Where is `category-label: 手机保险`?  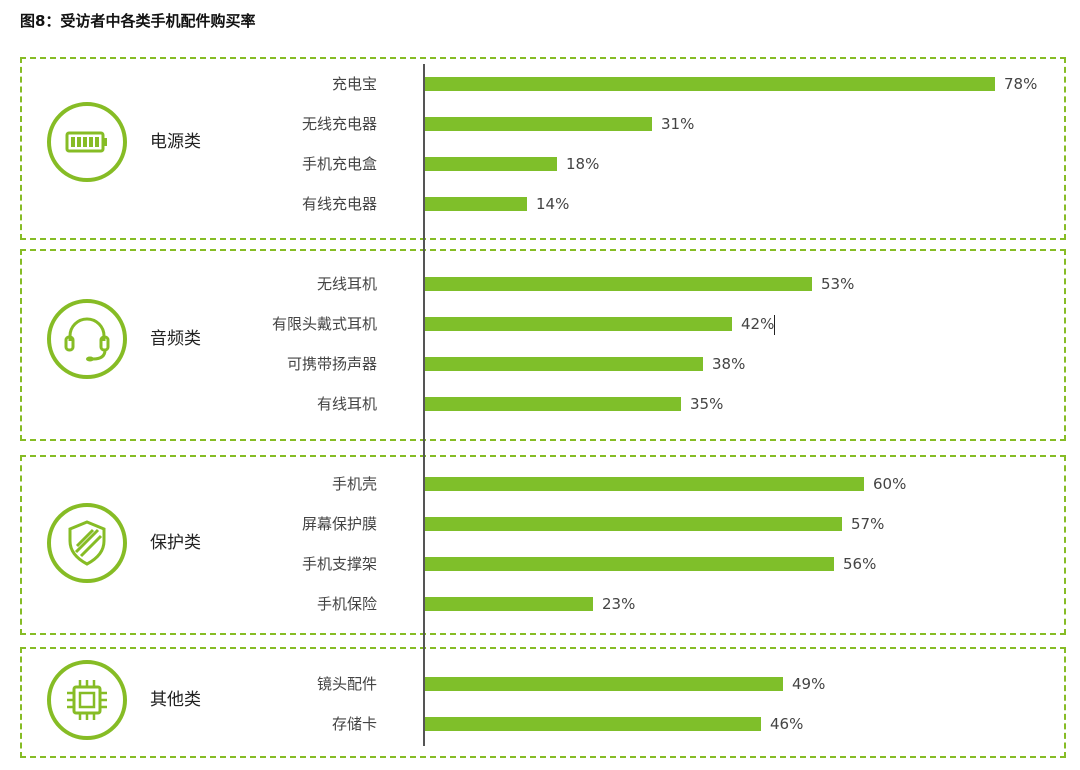 category-label: 手机保险 is located at coordinates (346, 604).